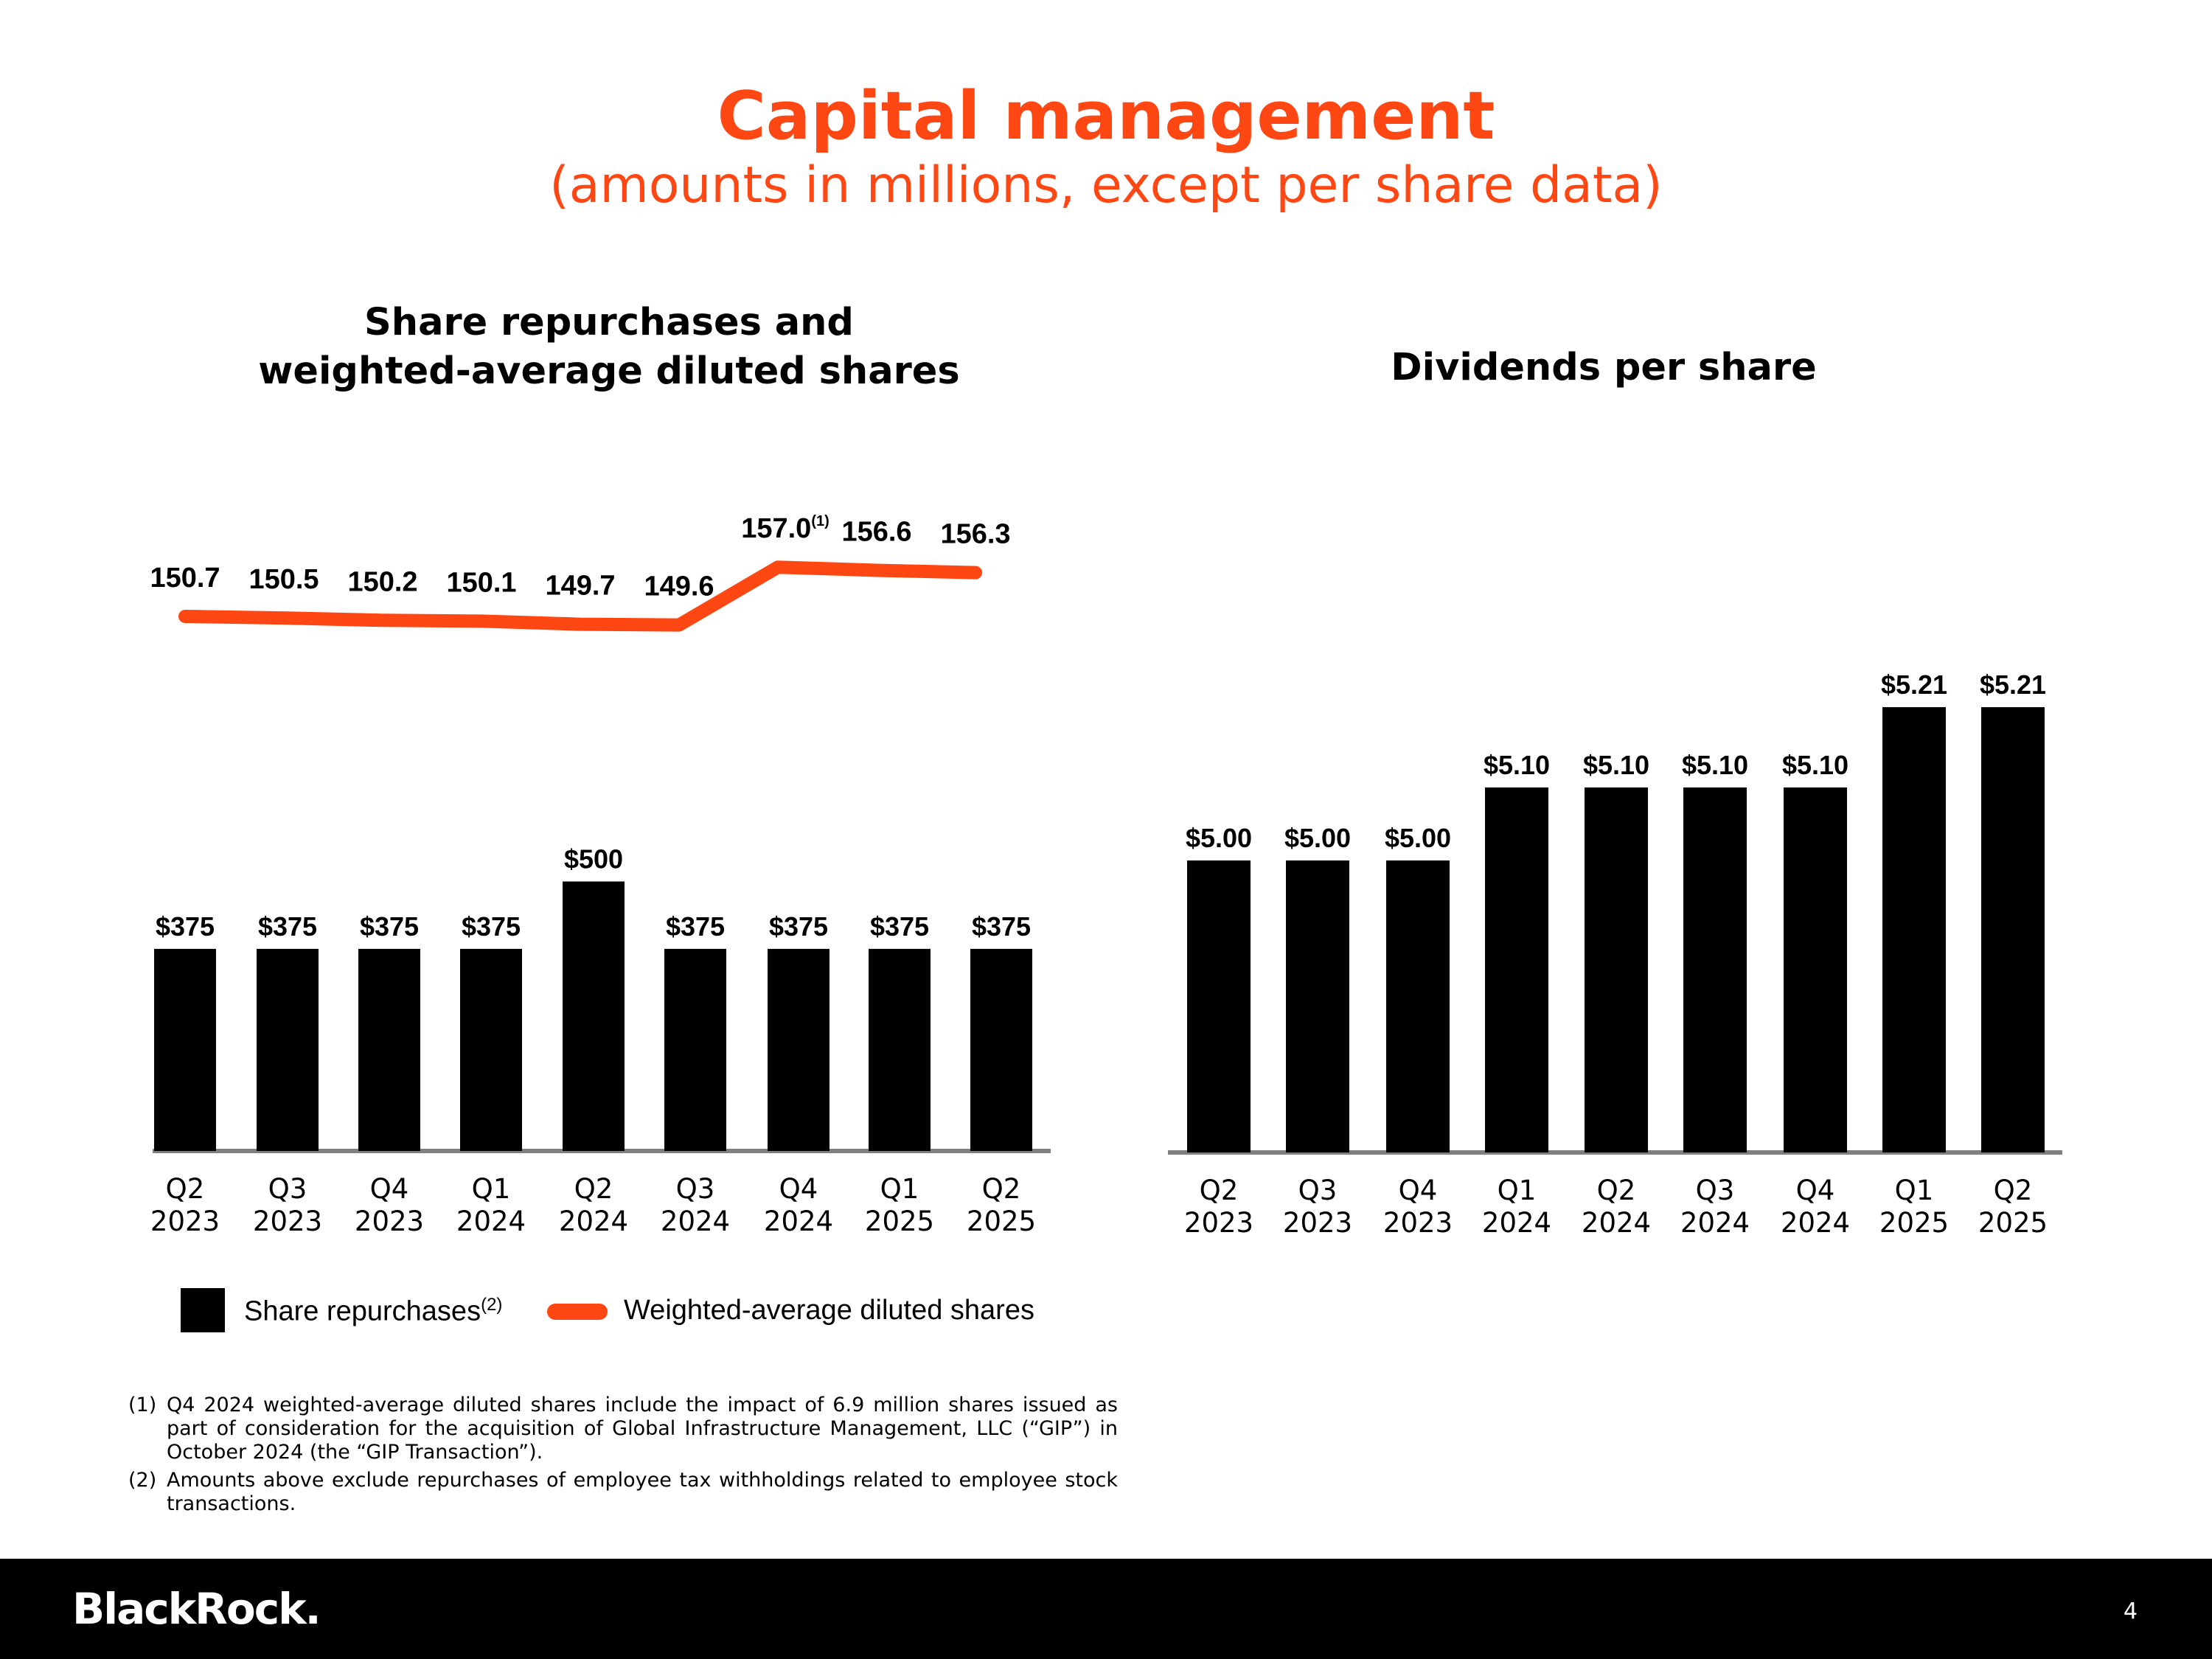  Describe the element at coordinates (577, 1312) in the screenshot. I see `legend-line-swatch` at that location.